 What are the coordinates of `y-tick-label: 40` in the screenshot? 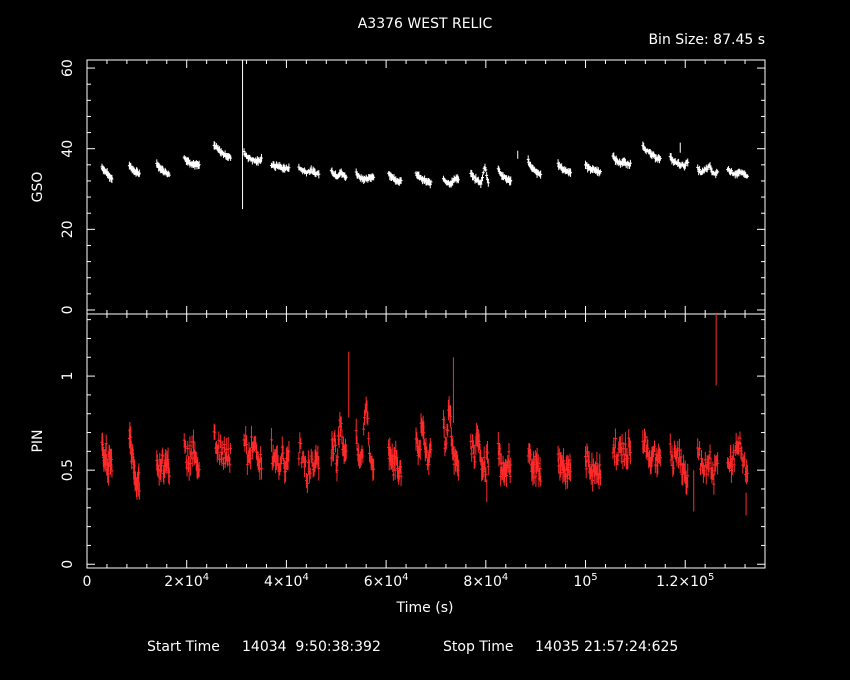 It's located at (68, 149).